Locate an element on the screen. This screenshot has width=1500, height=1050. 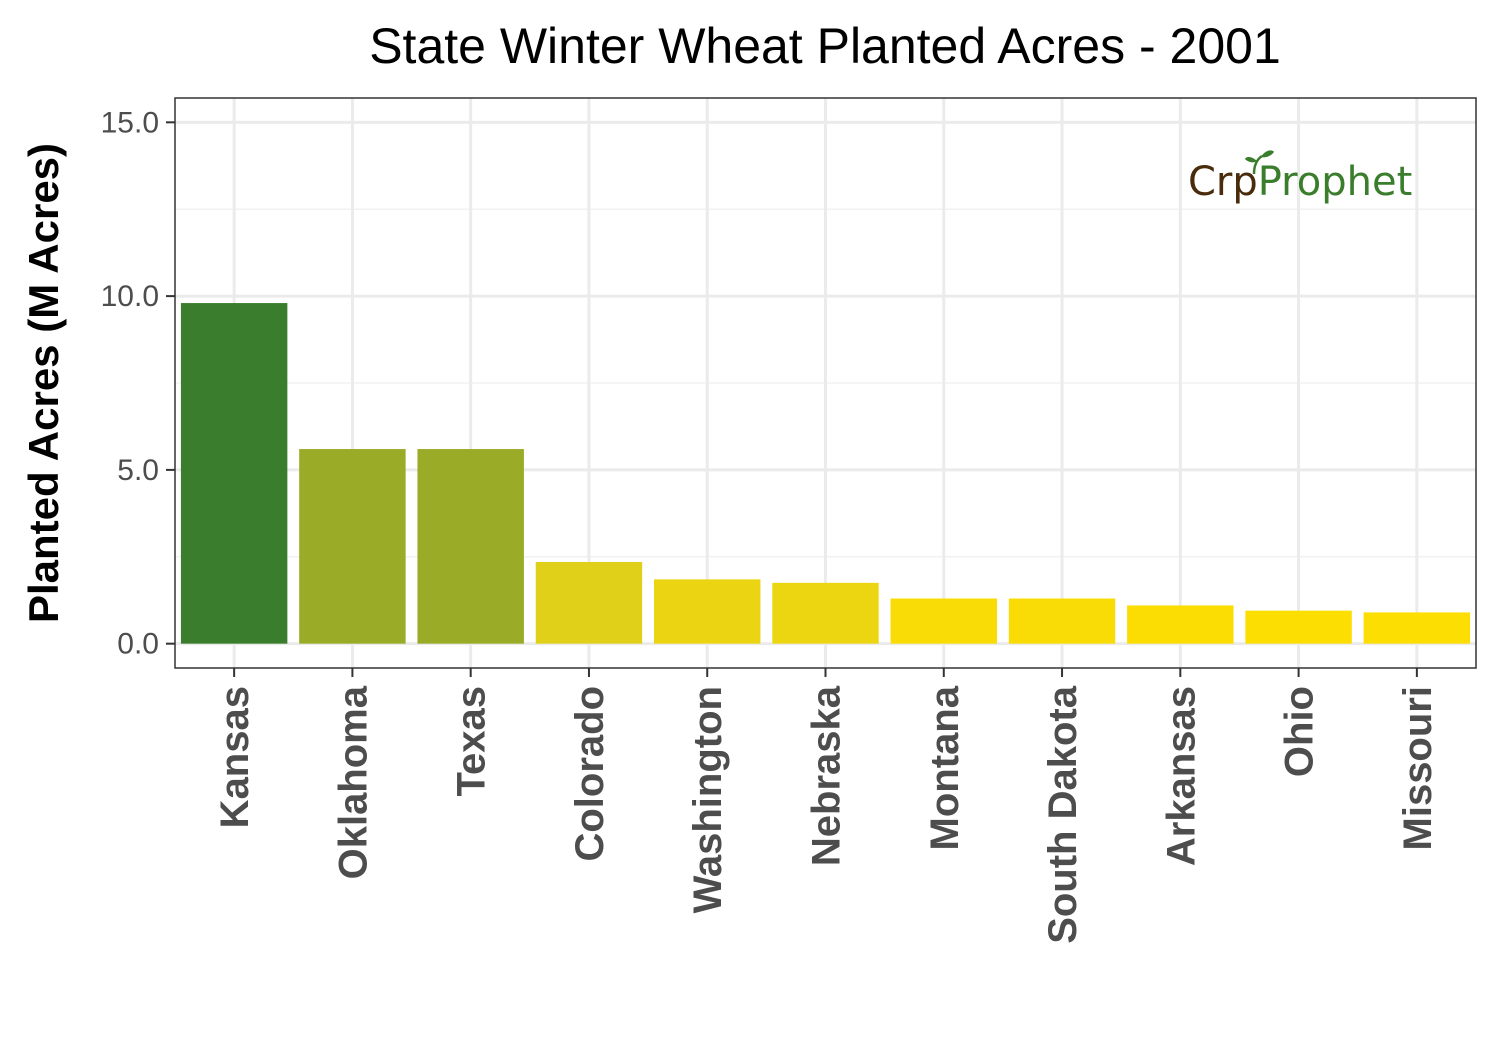
bar-nebraska is located at coordinates (825, 613).